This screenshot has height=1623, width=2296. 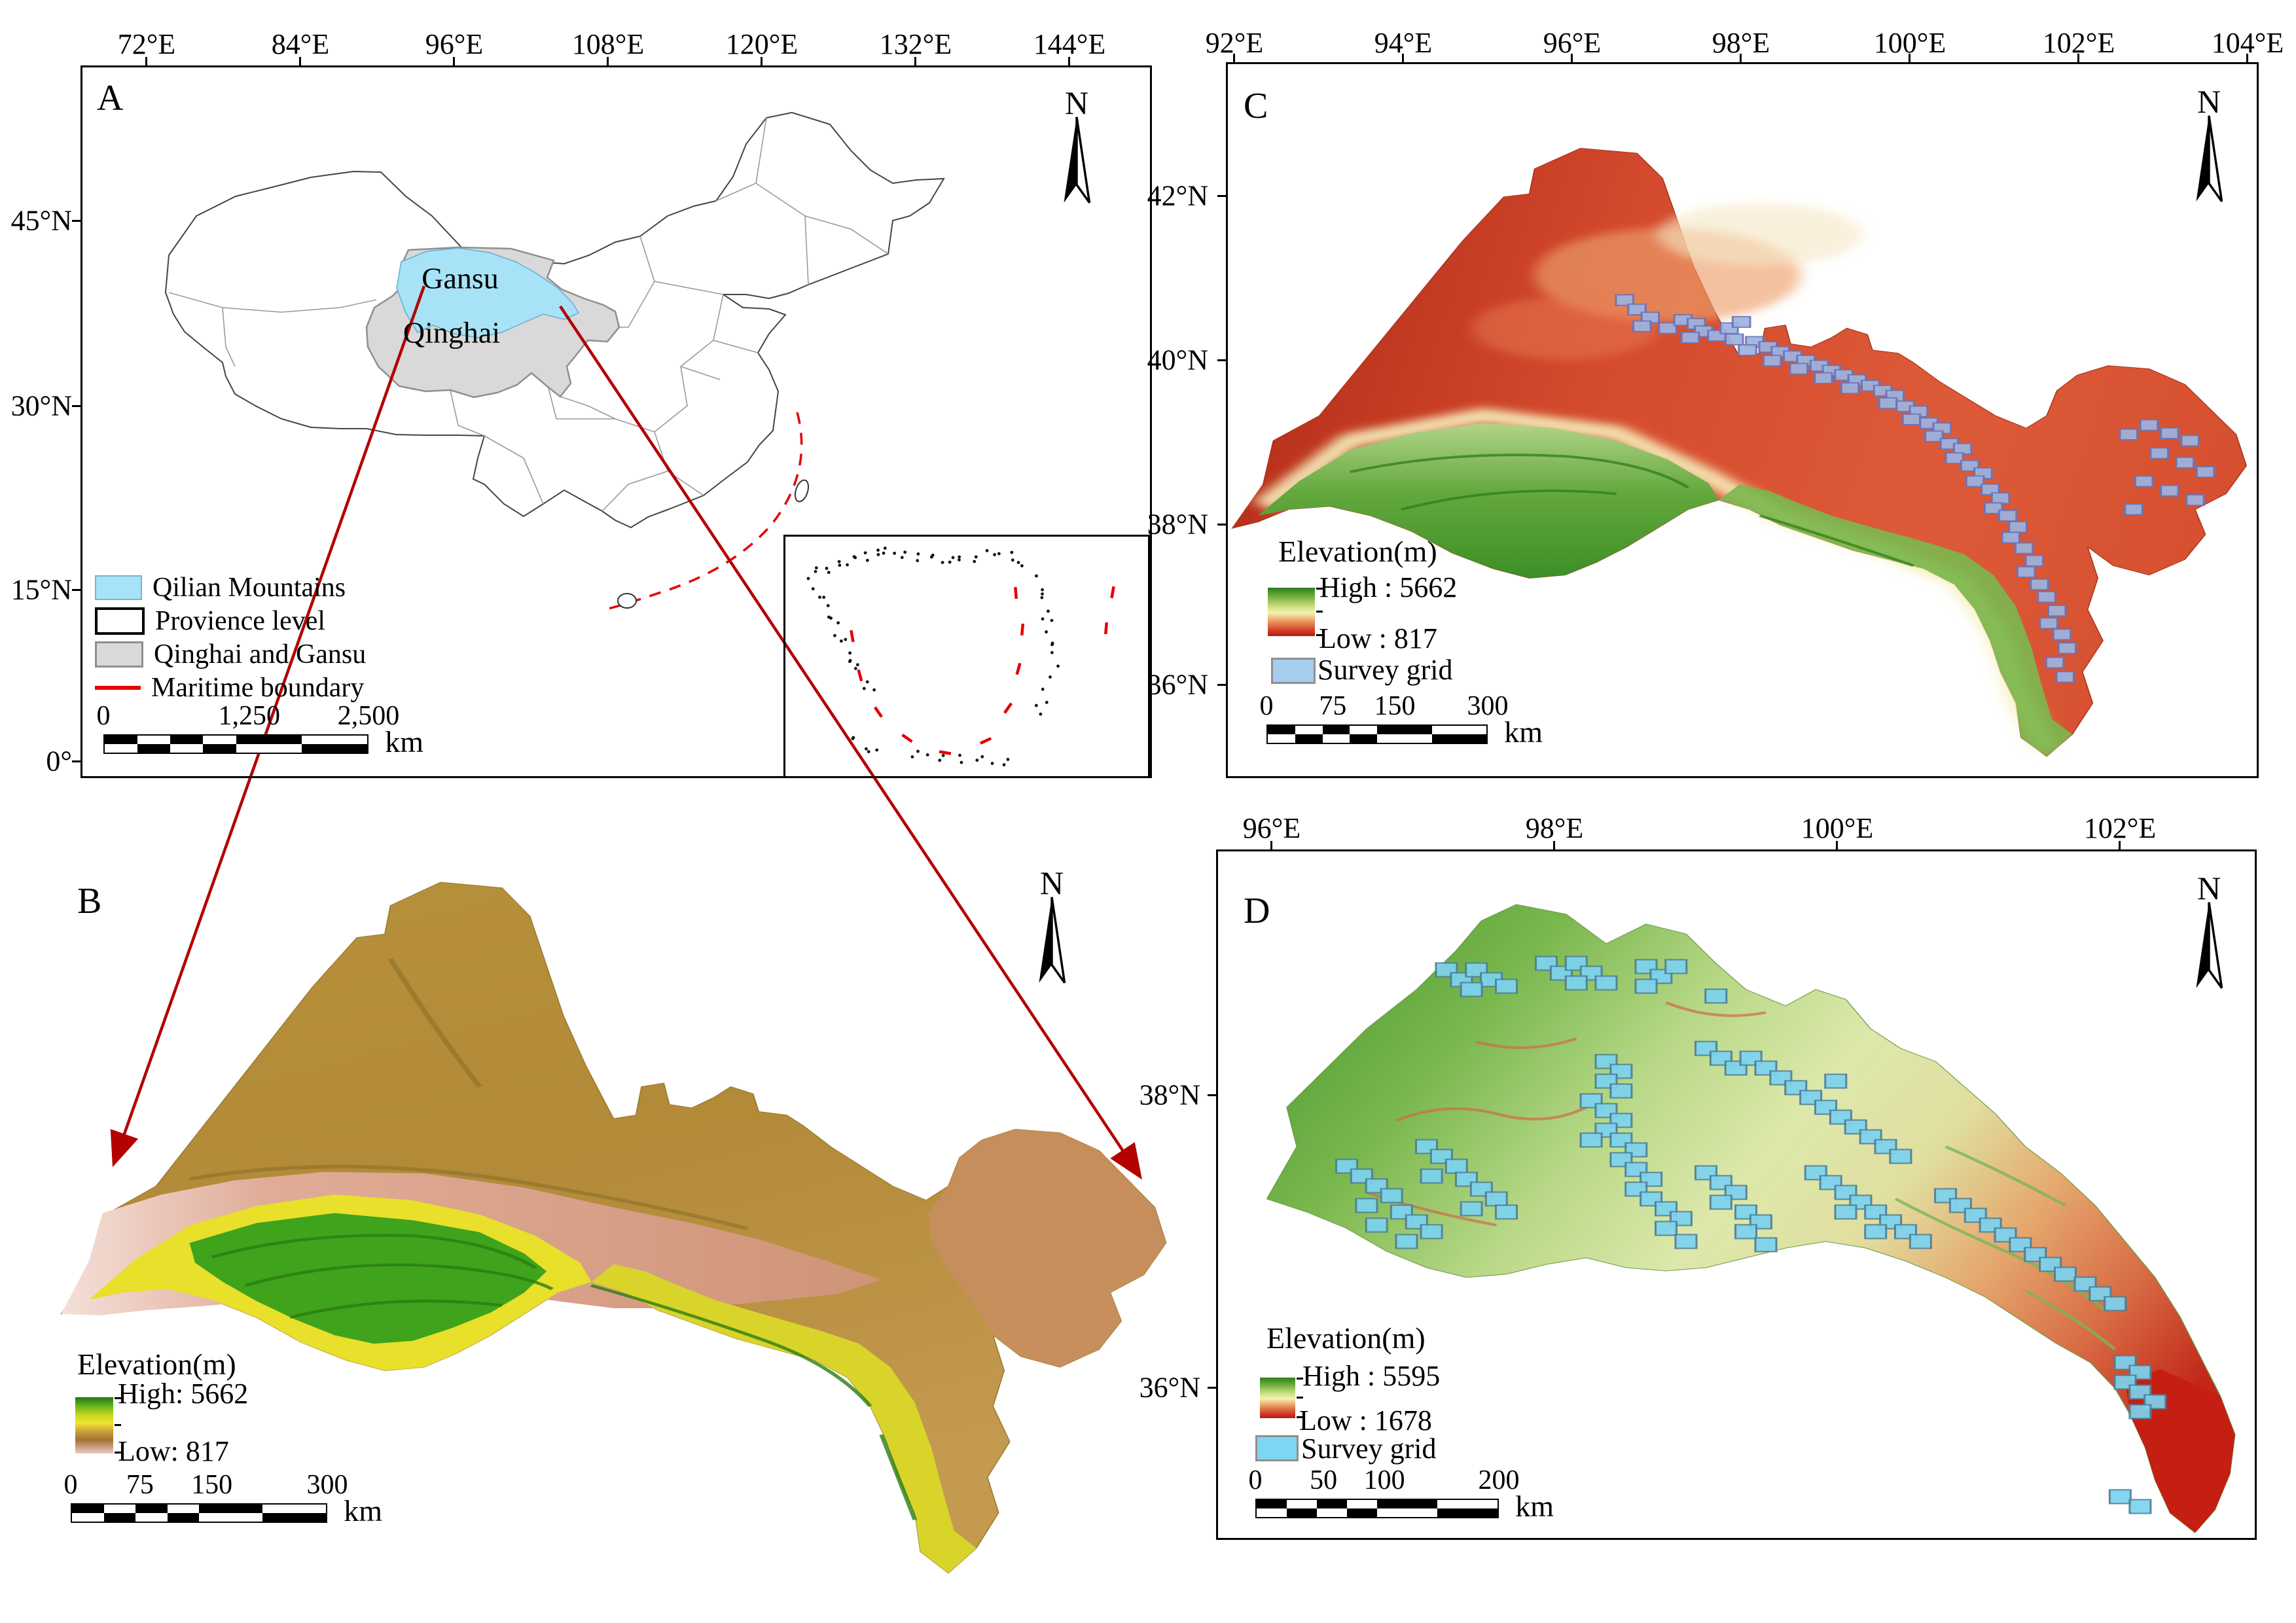 I want to click on panel-a-scalebar: 0 1,250 2,500 km, so click(x=260, y=730).